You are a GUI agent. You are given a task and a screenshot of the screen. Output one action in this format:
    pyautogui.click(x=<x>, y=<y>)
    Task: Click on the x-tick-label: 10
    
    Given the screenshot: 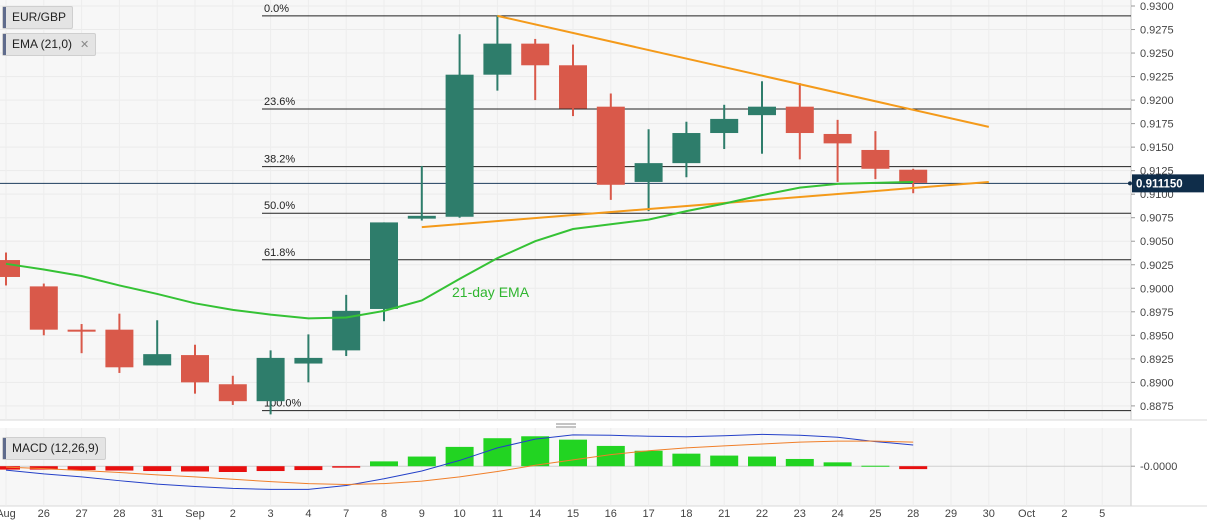 What is the action you would take?
    pyautogui.click(x=459, y=514)
    